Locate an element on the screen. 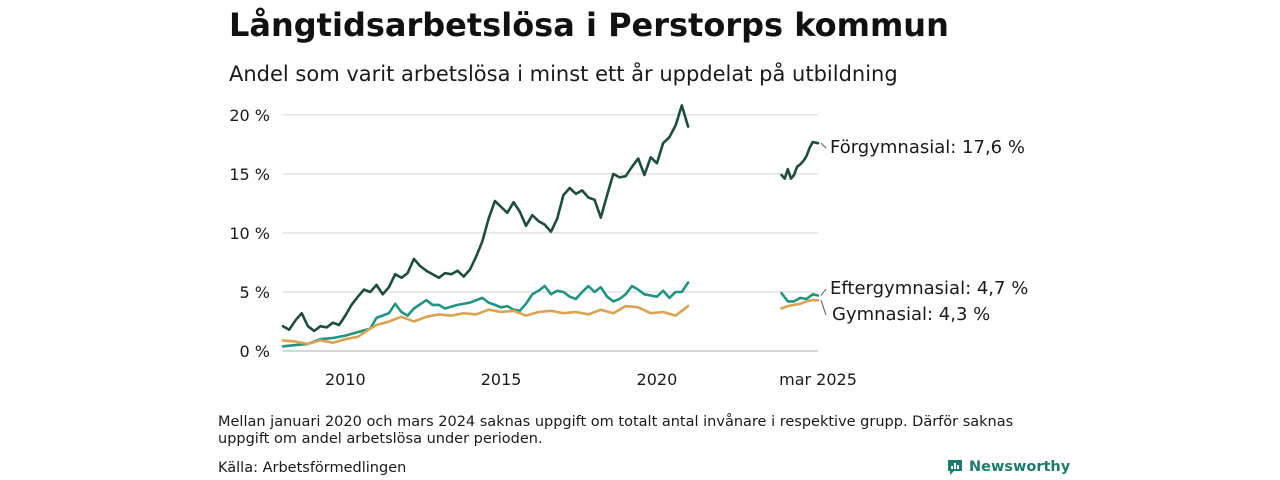 This screenshot has height=480, width=1280. y-tick-label: 15 % is located at coordinates (249, 174).